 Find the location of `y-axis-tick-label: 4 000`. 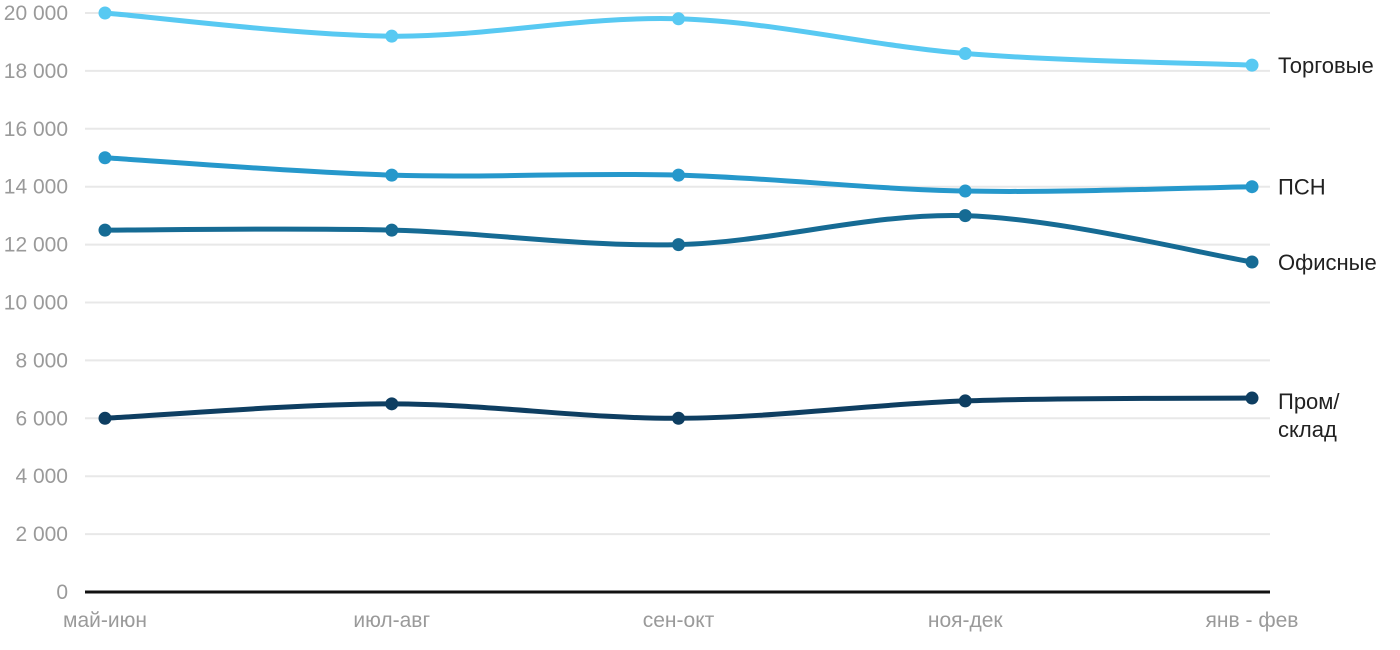

y-axis-tick-label: 4 000 is located at coordinates (41, 476).